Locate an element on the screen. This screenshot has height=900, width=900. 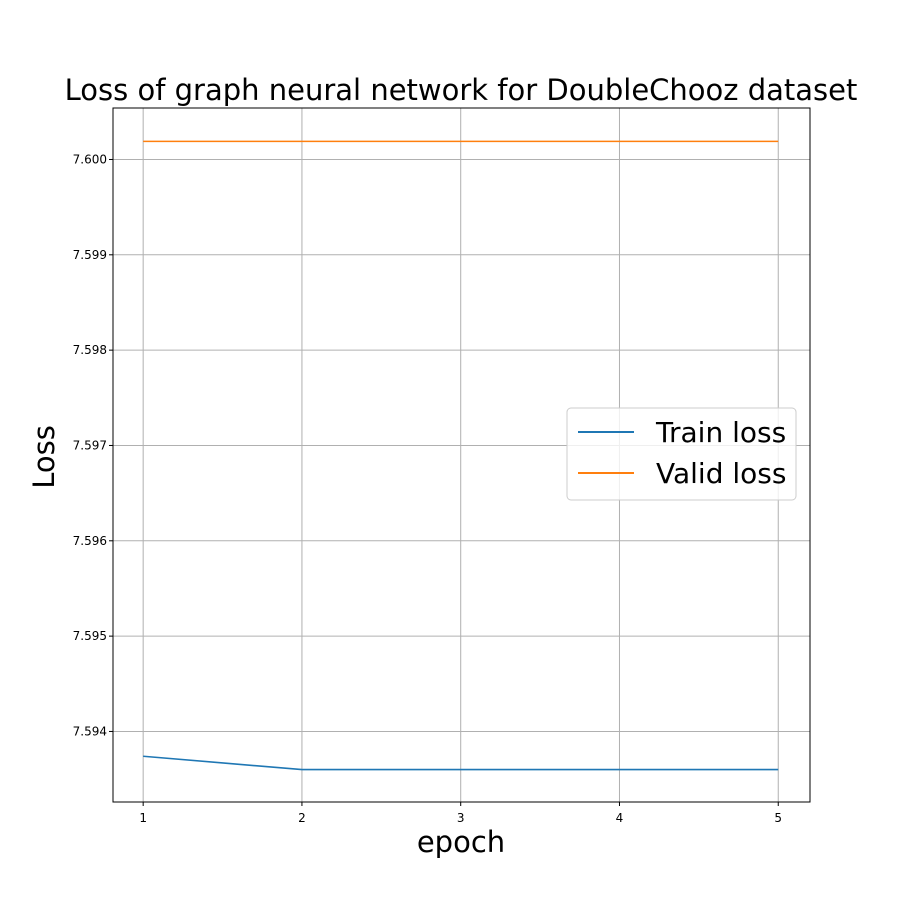
x-axis-ticks: 1 2 3 4 5 is located at coordinates (460, 813).